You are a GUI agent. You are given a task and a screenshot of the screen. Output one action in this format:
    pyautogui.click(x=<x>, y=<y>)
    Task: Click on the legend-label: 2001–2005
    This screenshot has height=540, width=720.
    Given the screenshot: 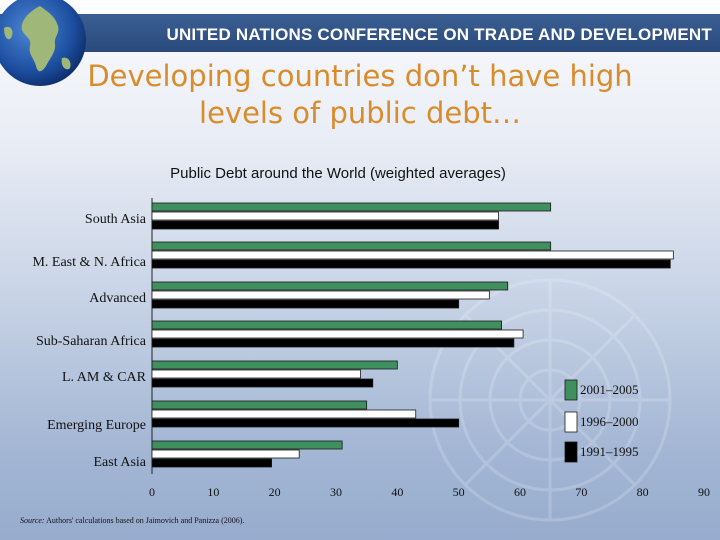 What is the action you would take?
    pyautogui.click(x=609, y=389)
    